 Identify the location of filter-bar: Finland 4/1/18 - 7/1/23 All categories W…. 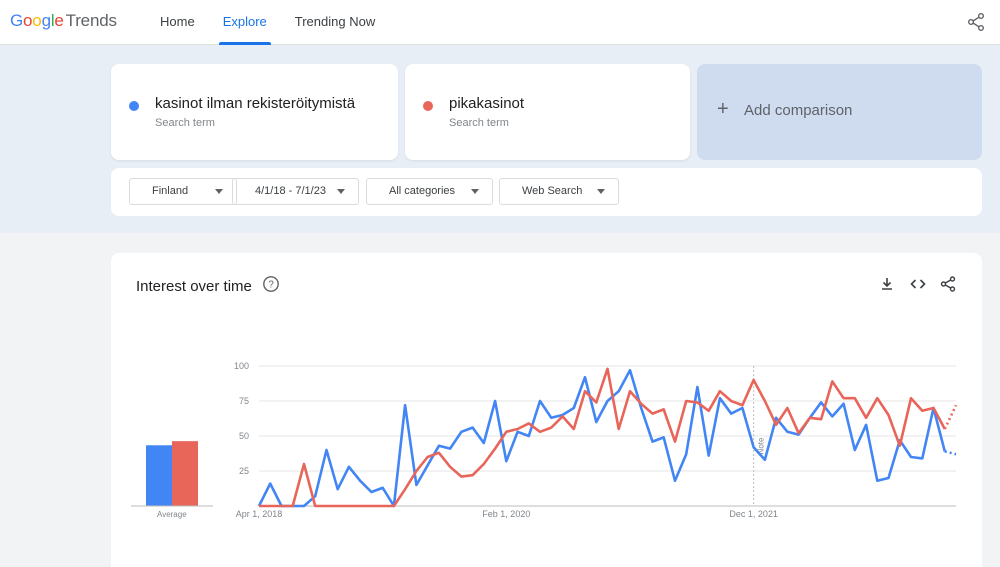
(546, 192).